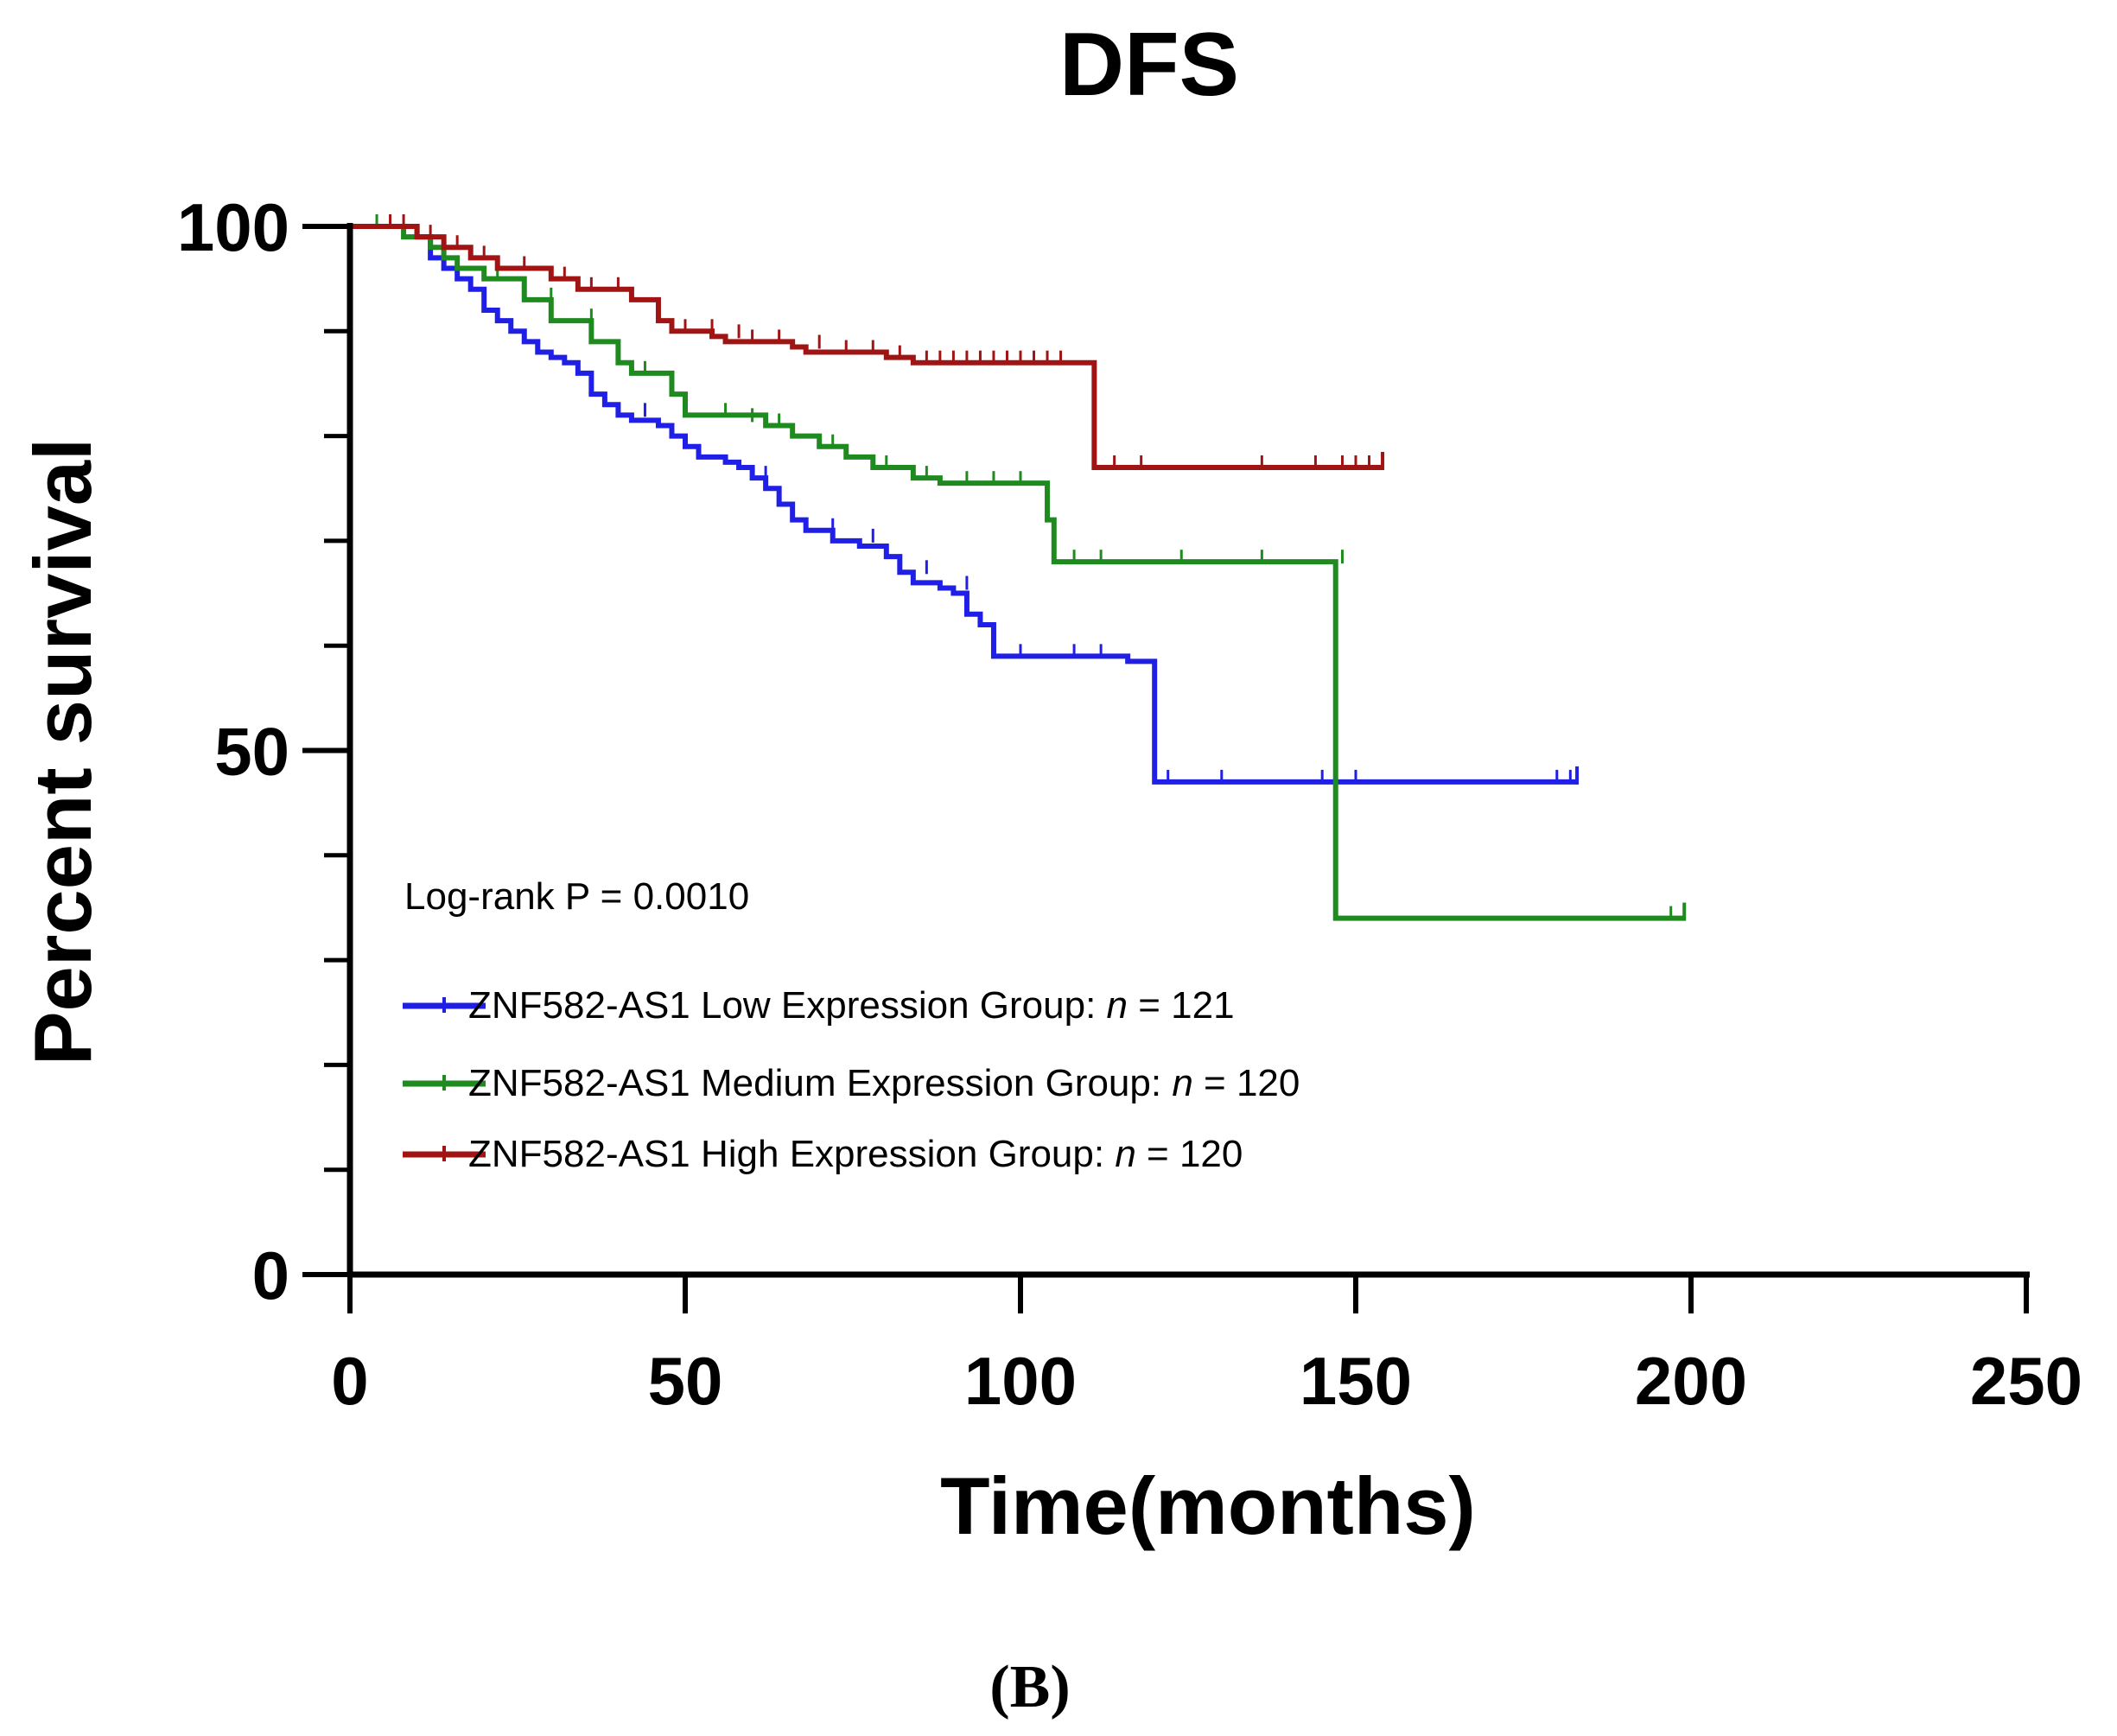 The image size is (2117, 1736). I want to click on y-tick-label: 100, so click(233, 227).